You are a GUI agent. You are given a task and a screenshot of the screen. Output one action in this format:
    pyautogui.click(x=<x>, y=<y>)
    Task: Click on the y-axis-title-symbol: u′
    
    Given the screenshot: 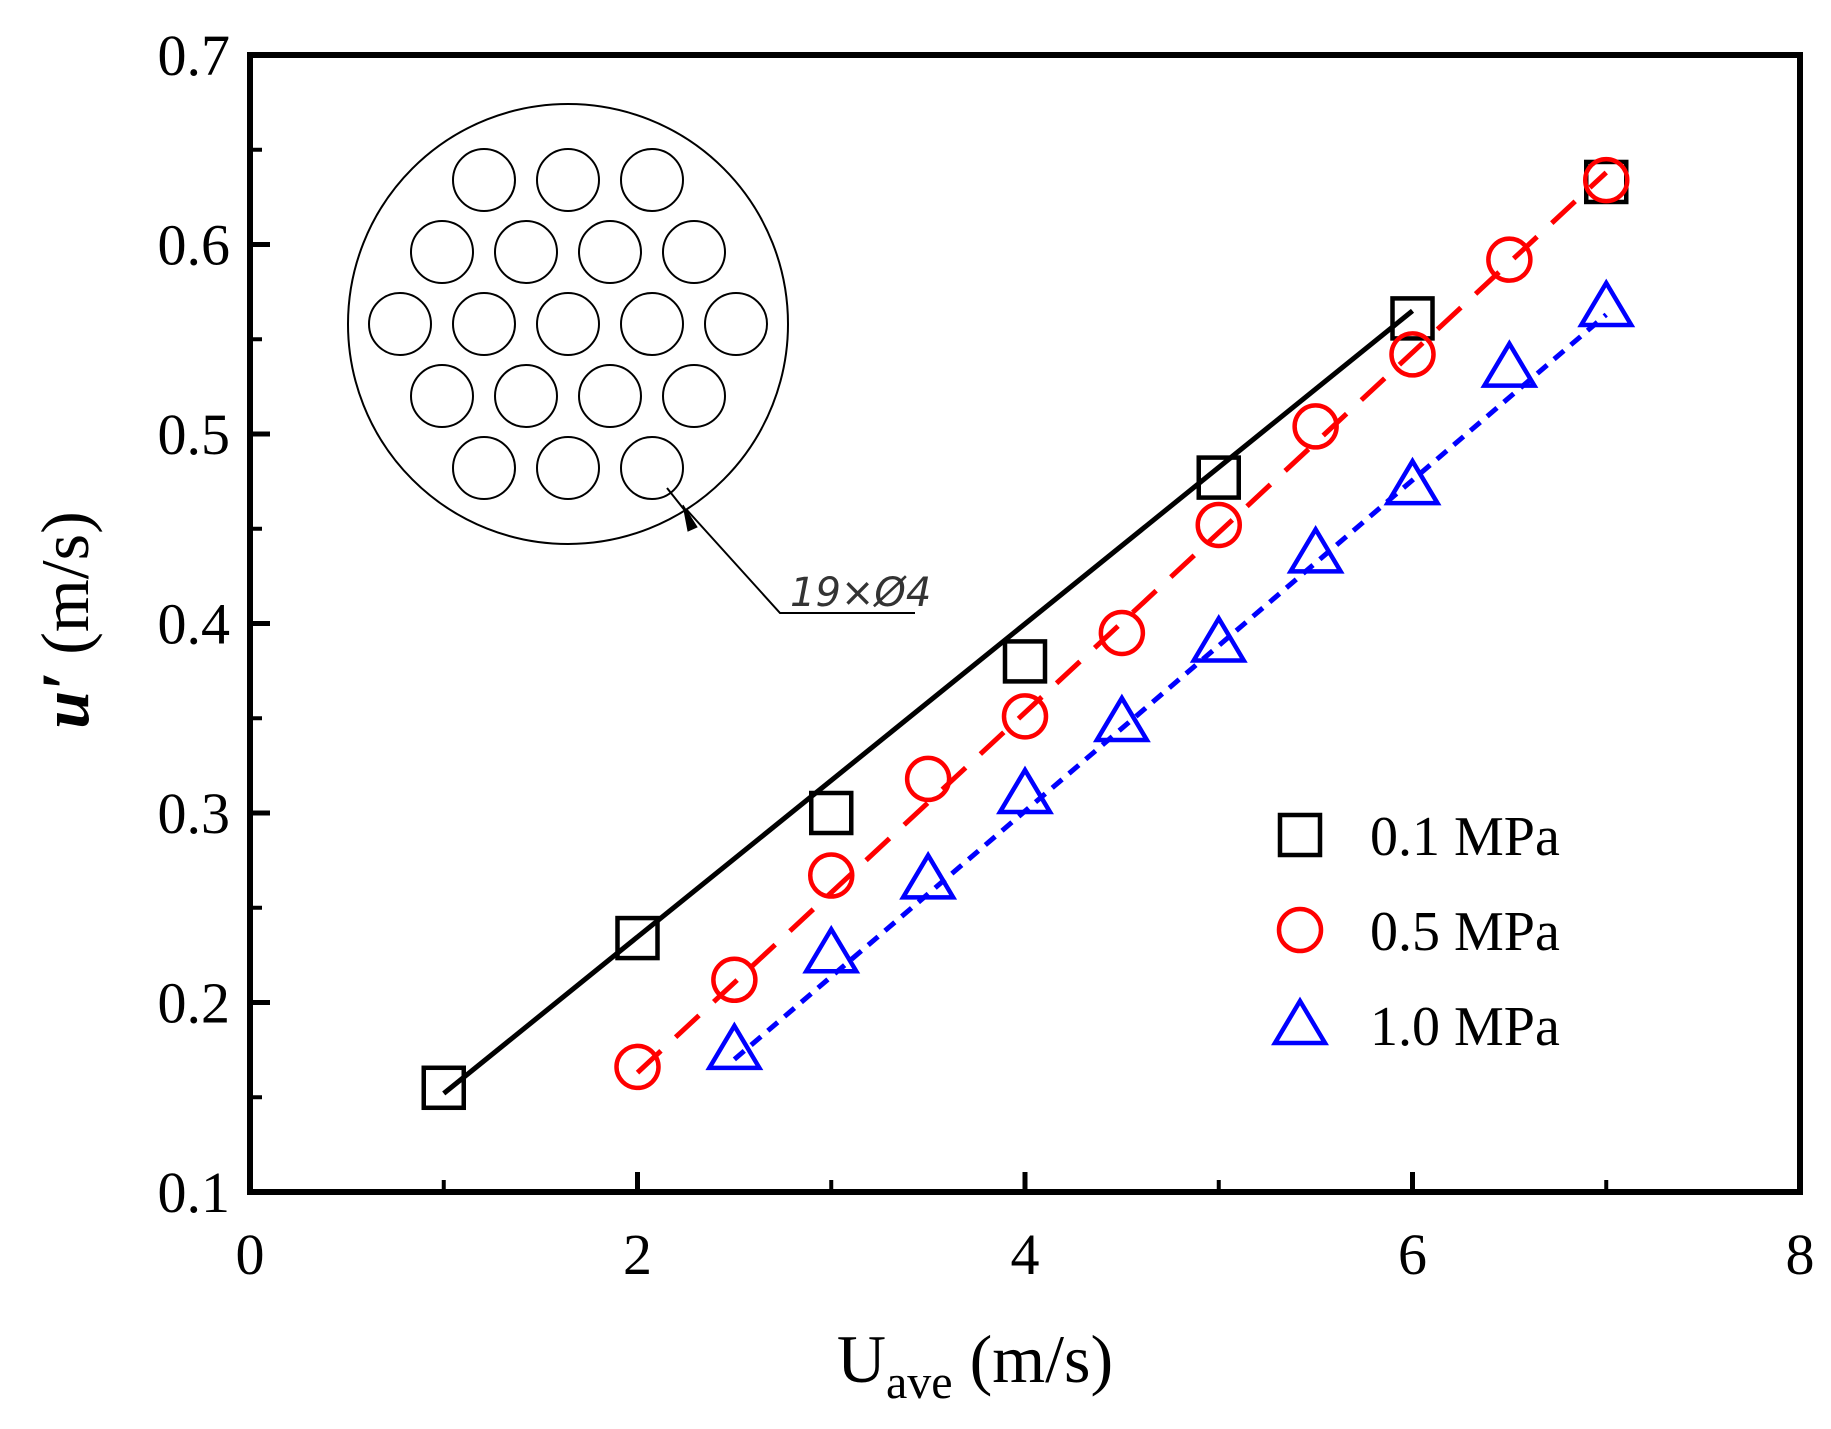 What is the action you would take?
    pyautogui.click(x=65, y=700)
    